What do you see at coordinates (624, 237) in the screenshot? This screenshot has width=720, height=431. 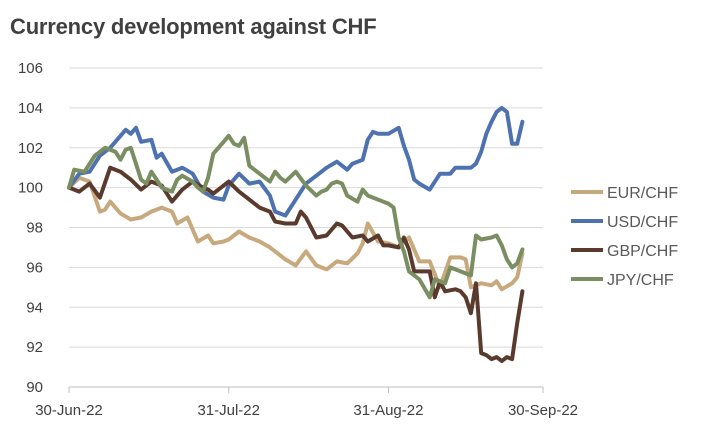 I see `legend: EUR/CHF USD/CHF GBP/CHF JPY/CHF` at bounding box center [624, 237].